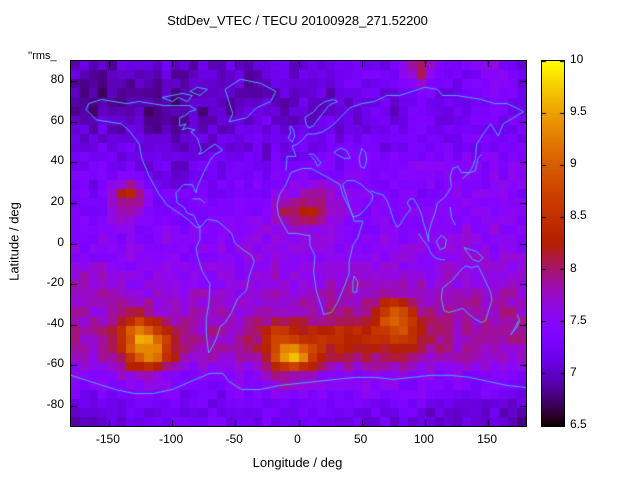 This screenshot has width=640, height=480. What do you see at coordinates (578, 215) in the screenshot?
I see `colorbar-tick-label: 8.5` at bounding box center [578, 215].